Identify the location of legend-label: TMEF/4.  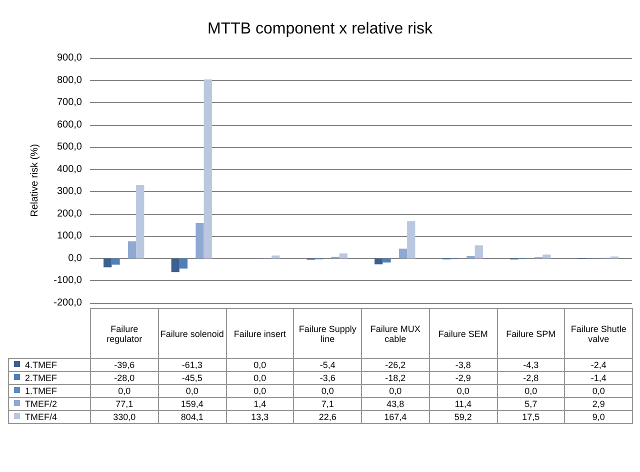
(49, 417).